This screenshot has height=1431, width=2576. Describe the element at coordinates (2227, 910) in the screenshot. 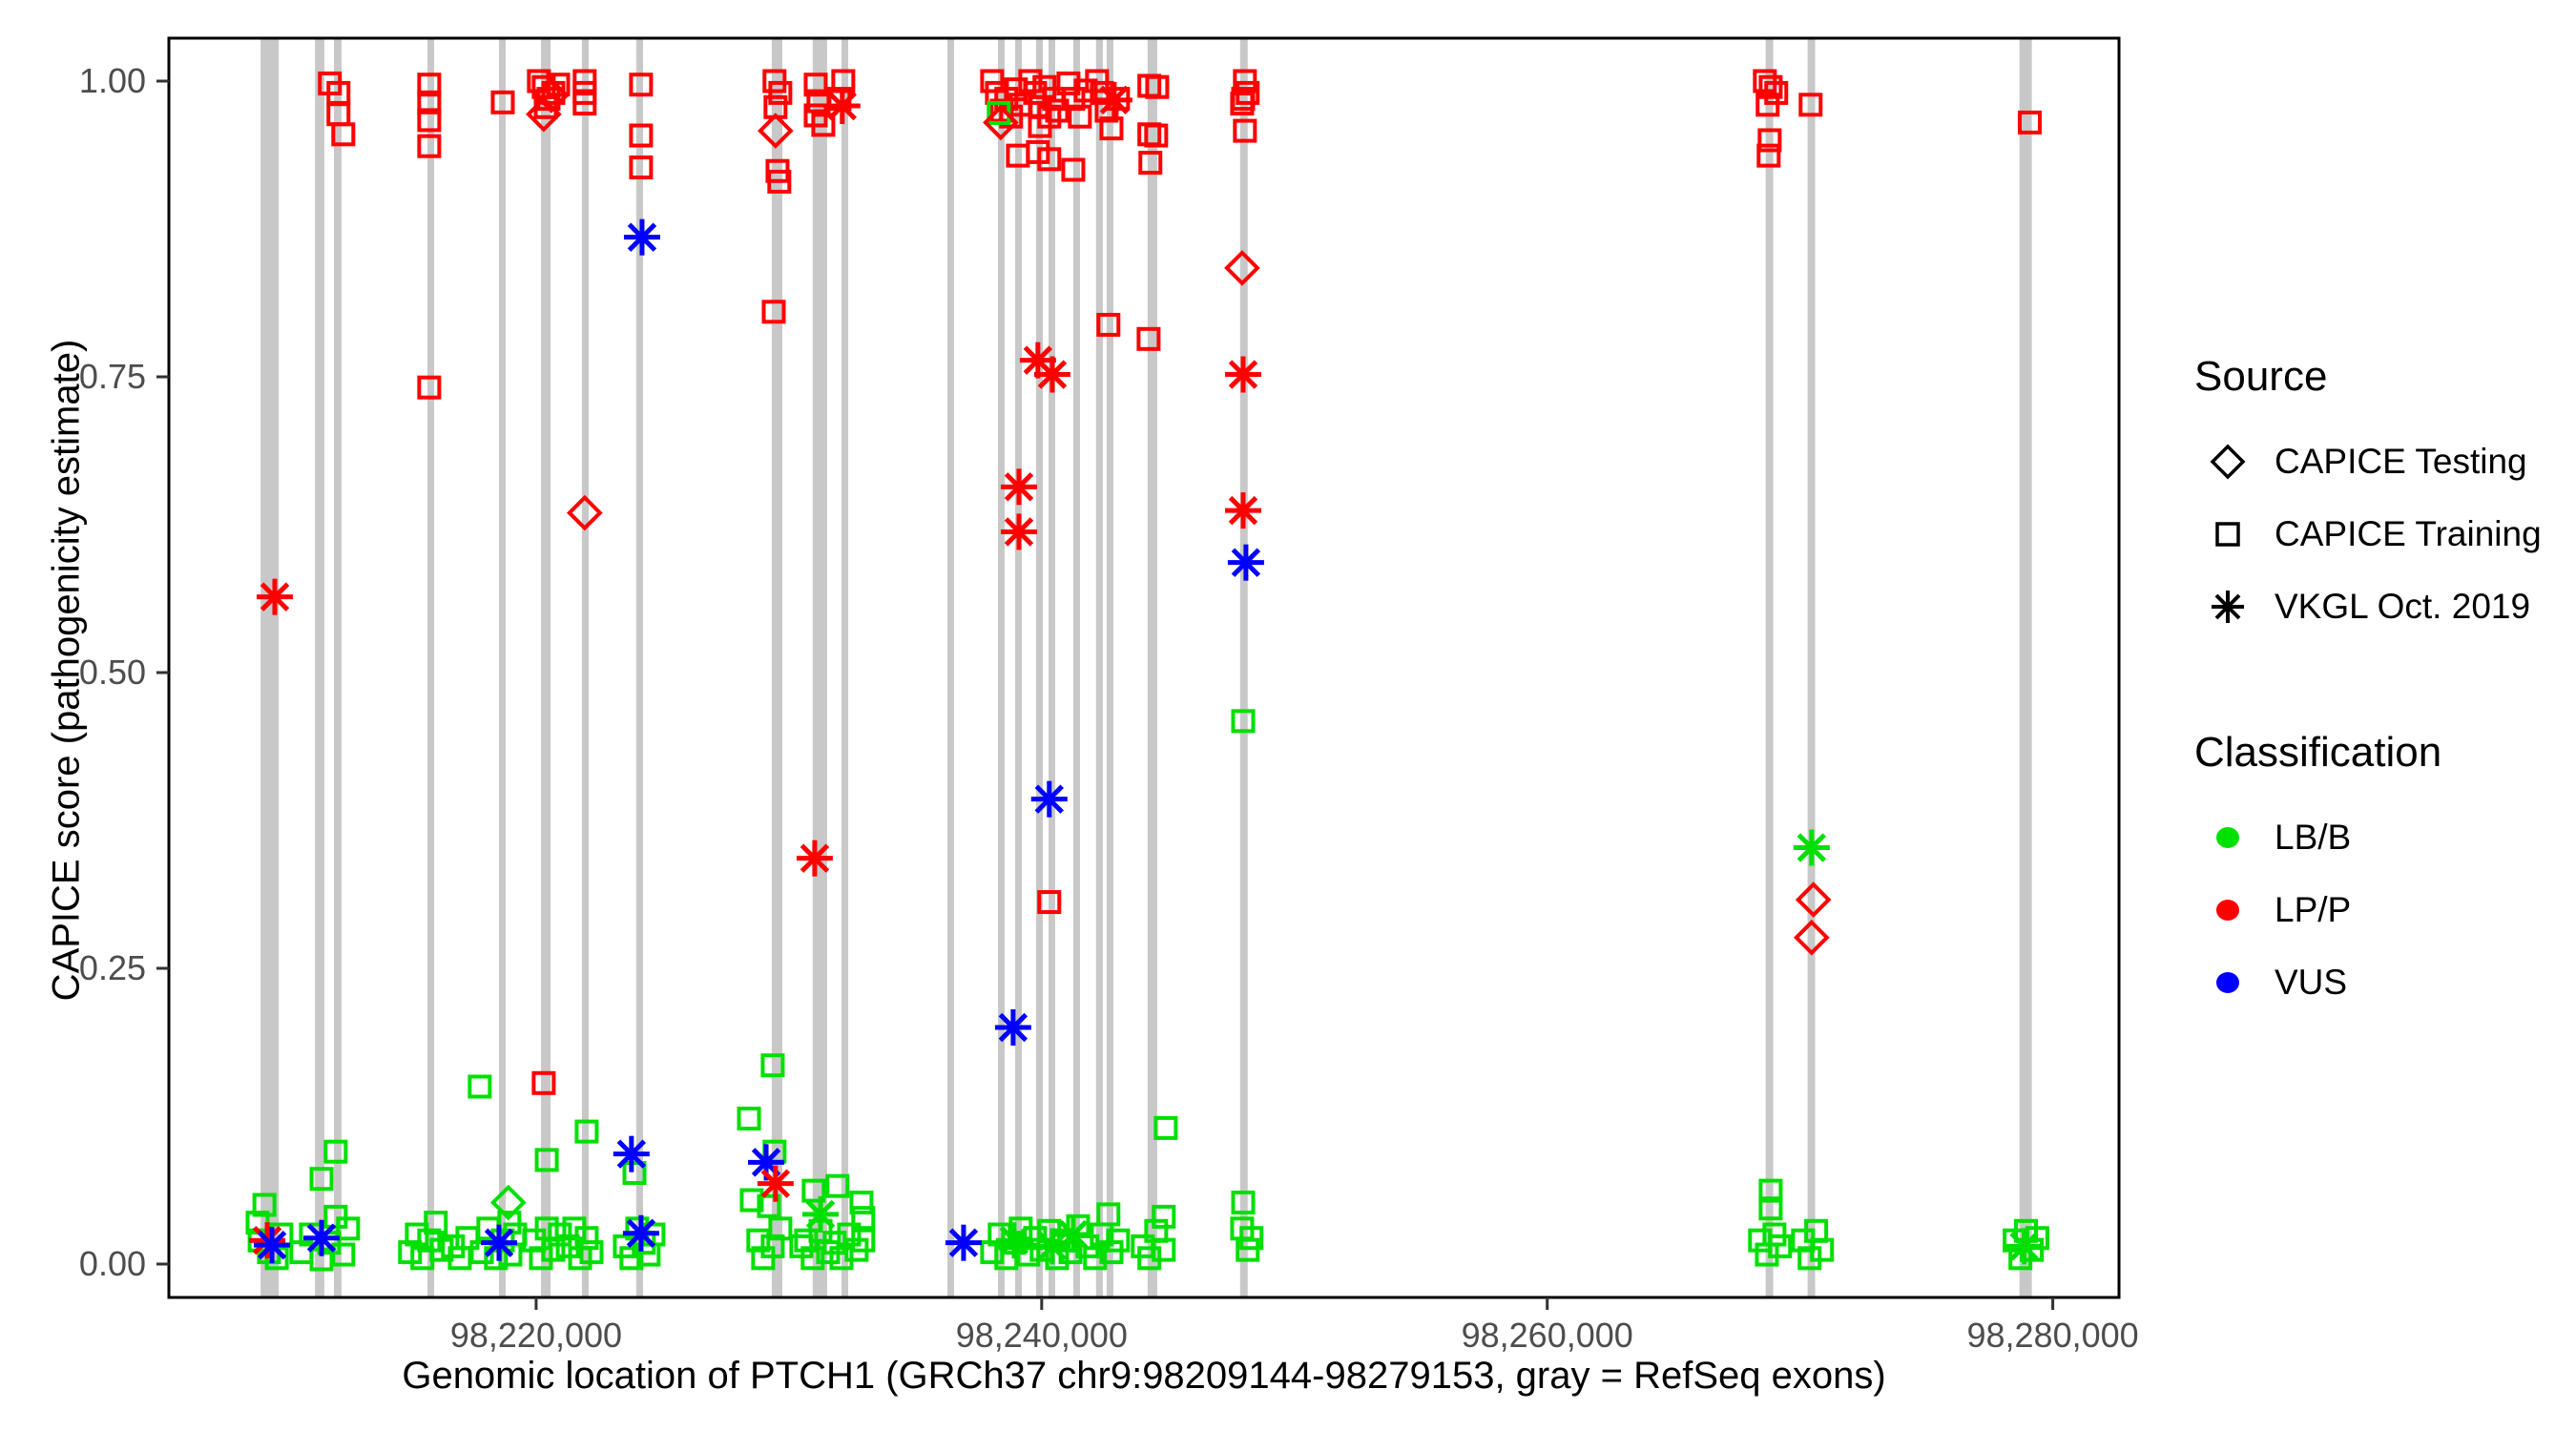

I see `red-dot-icon` at that location.